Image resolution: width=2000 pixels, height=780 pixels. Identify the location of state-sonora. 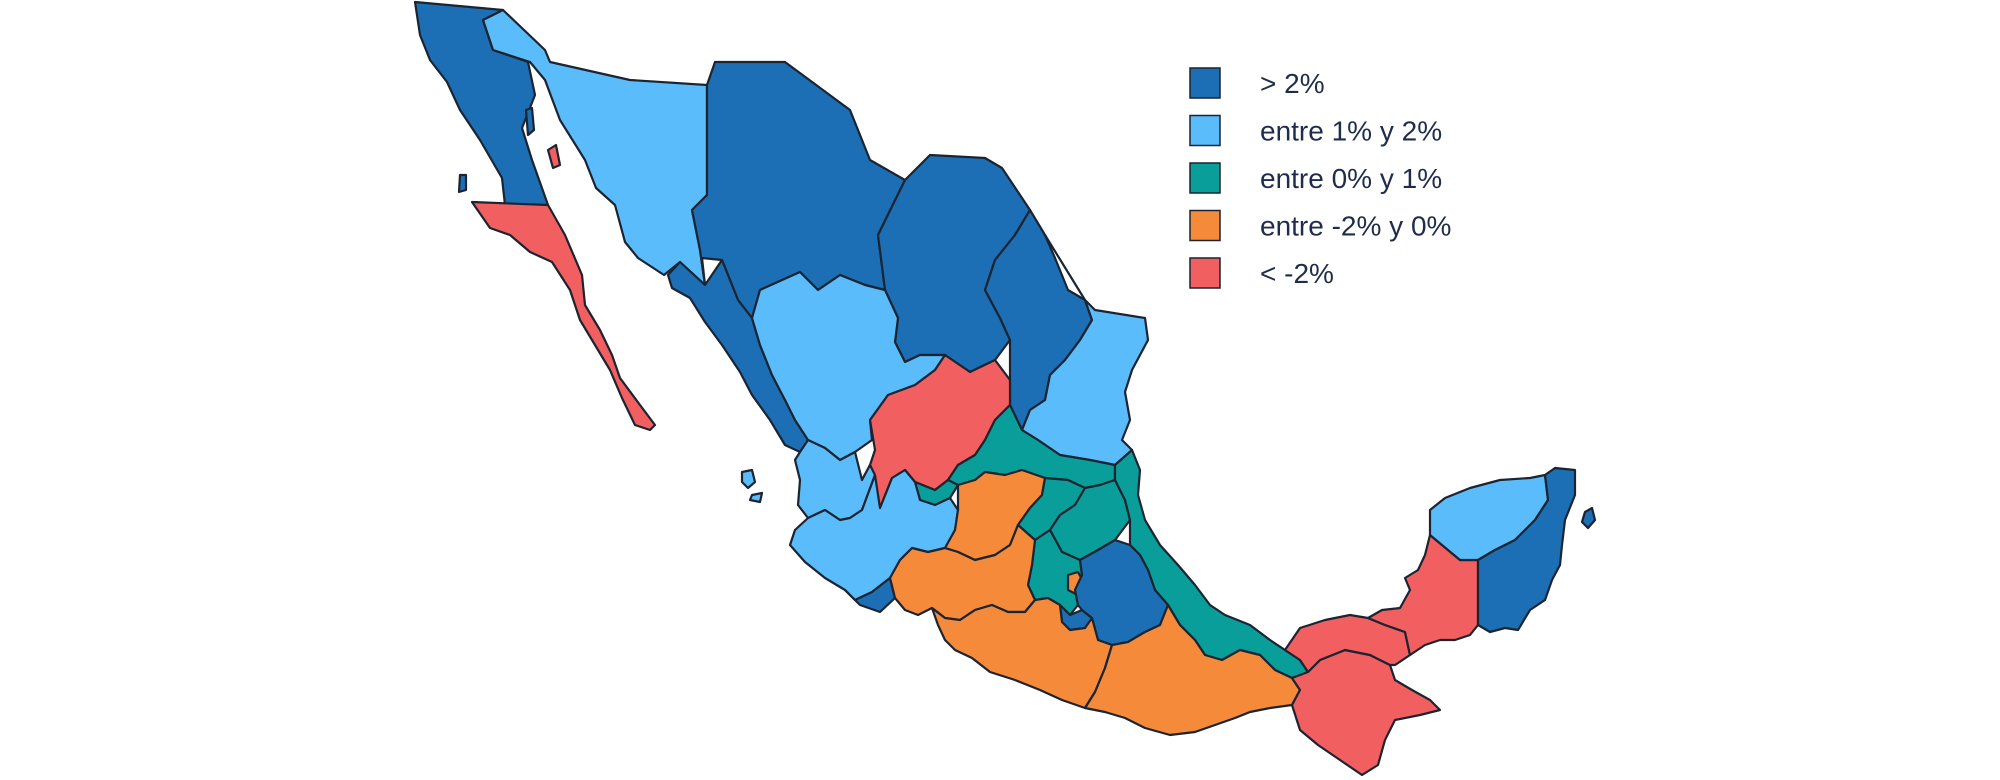
(595, 147).